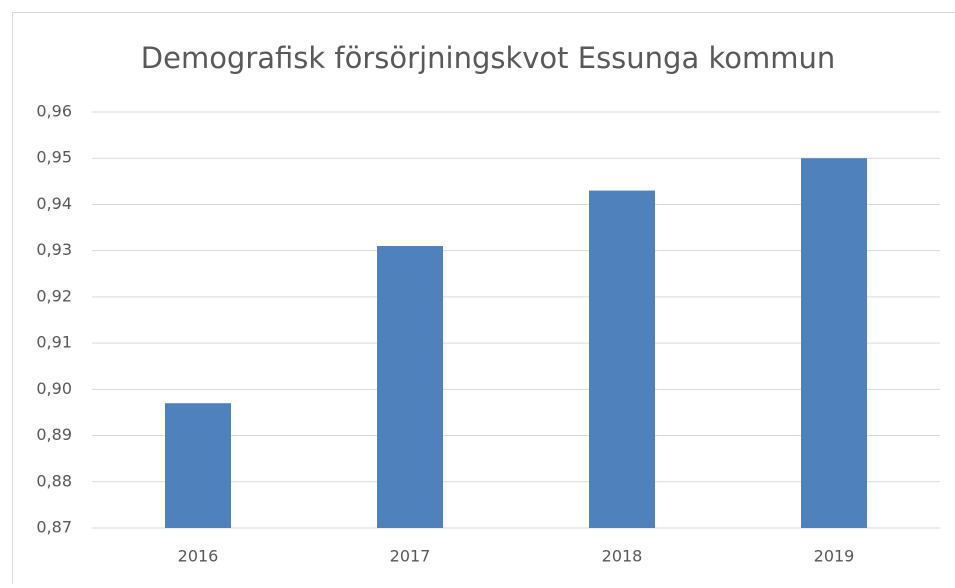 The height and width of the screenshot is (588, 955). Describe the element at coordinates (54, 527) in the screenshot. I see `y-tick-label: 0,87` at that location.